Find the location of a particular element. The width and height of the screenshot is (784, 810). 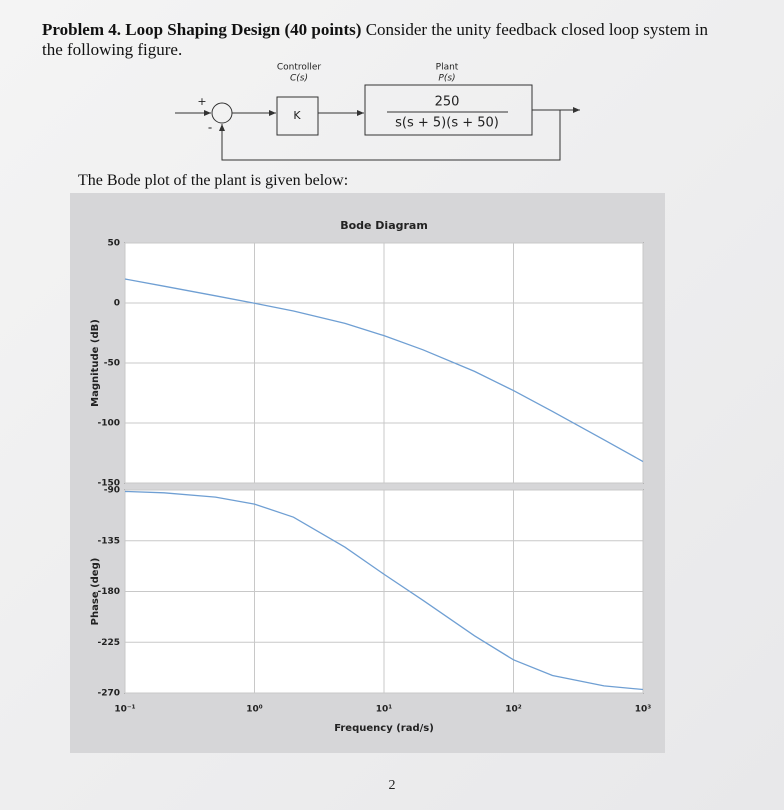

feedback-path is located at coordinates (390, 135).